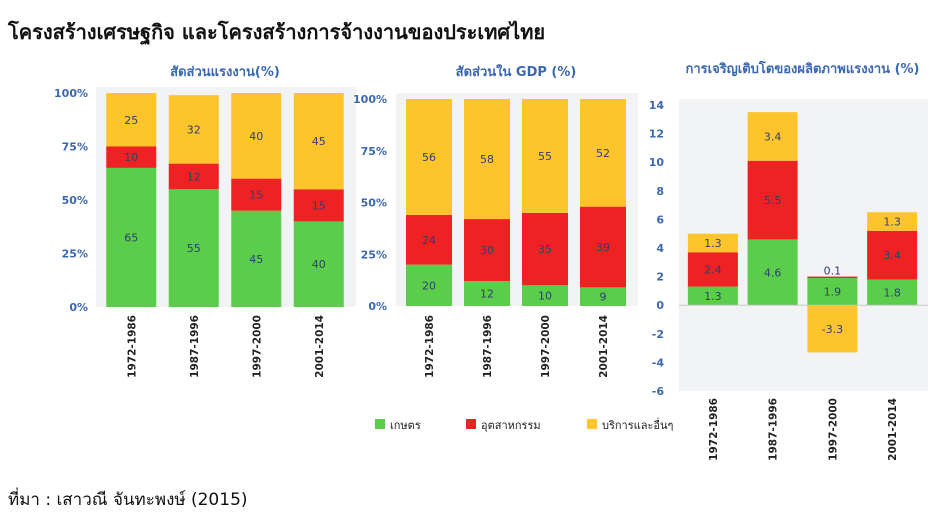 The width and height of the screenshot is (942, 521). What do you see at coordinates (128, 500) in the screenshot?
I see `source-note: ที่มา : เสาวณี จันทะพงษ์ (2015)` at bounding box center [128, 500].